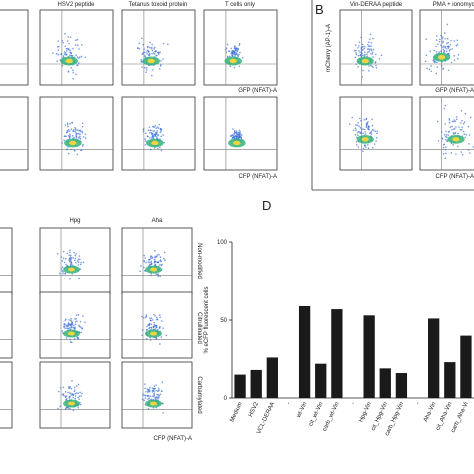  What do you see at coordinates (380, 416) in the screenshot?
I see `x-tick-label: cit_Hpg-Vin` at bounding box center [380, 416].